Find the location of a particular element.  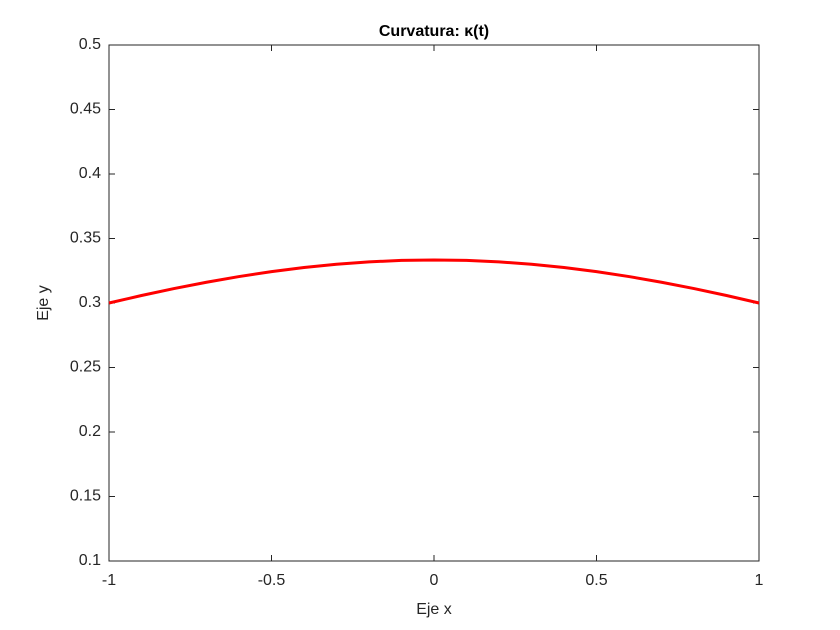

y-tick-label: 0.35 is located at coordinates (85, 238).